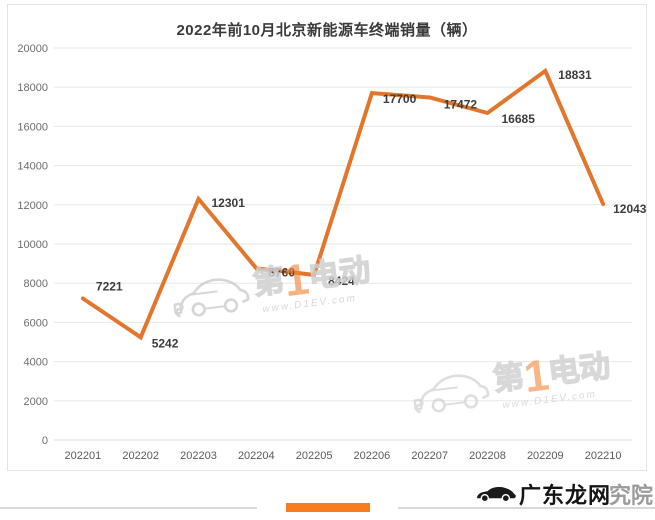 The height and width of the screenshot is (520, 655). What do you see at coordinates (630, 495) in the screenshot?
I see `logo-text-secondary: 究院` at bounding box center [630, 495].